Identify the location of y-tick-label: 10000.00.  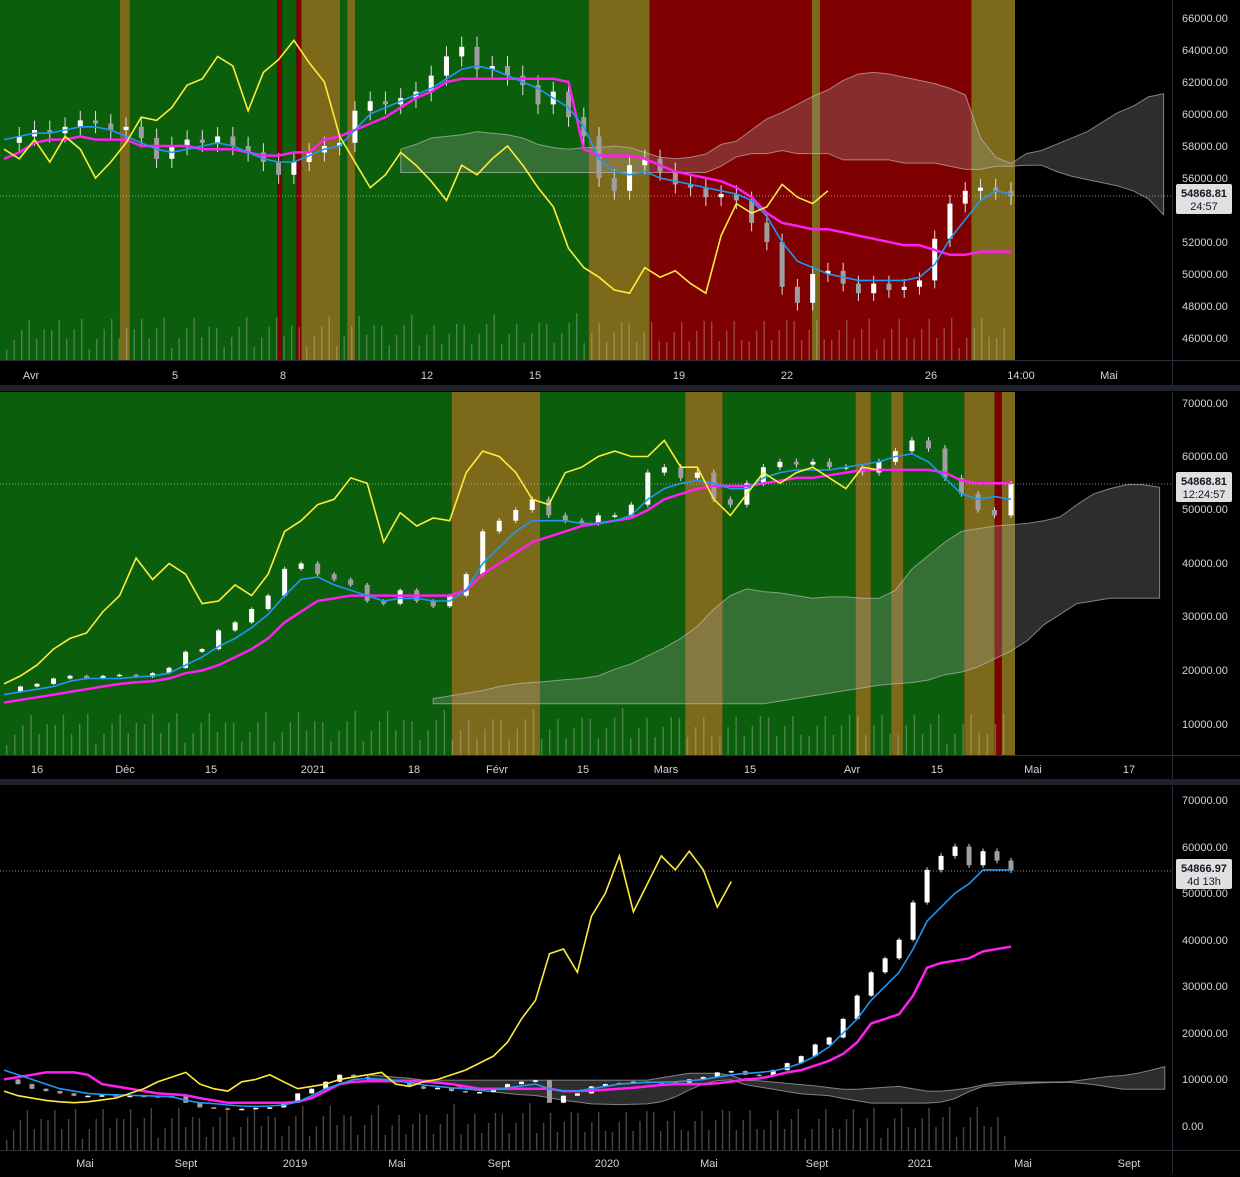
(1205, 1080).